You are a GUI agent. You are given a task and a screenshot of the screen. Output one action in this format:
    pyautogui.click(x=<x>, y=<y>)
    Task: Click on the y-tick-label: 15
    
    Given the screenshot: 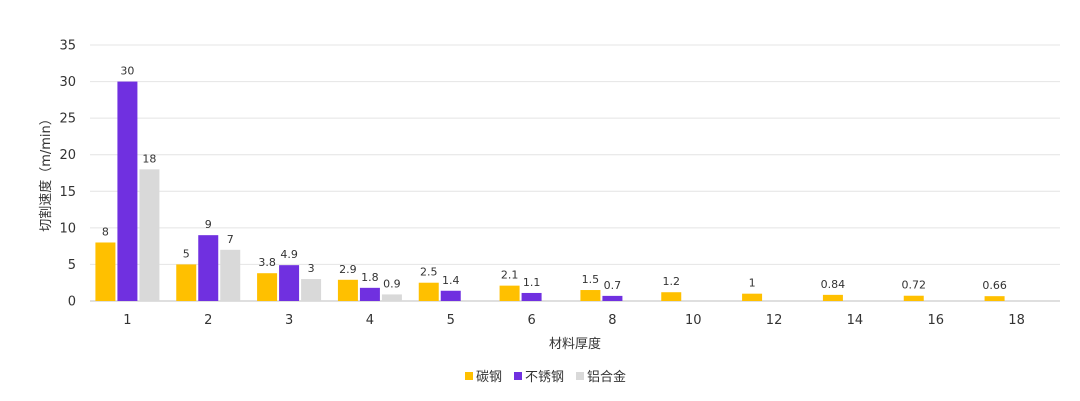 What is the action you would take?
    pyautogui.click(x=67, y=192)
    